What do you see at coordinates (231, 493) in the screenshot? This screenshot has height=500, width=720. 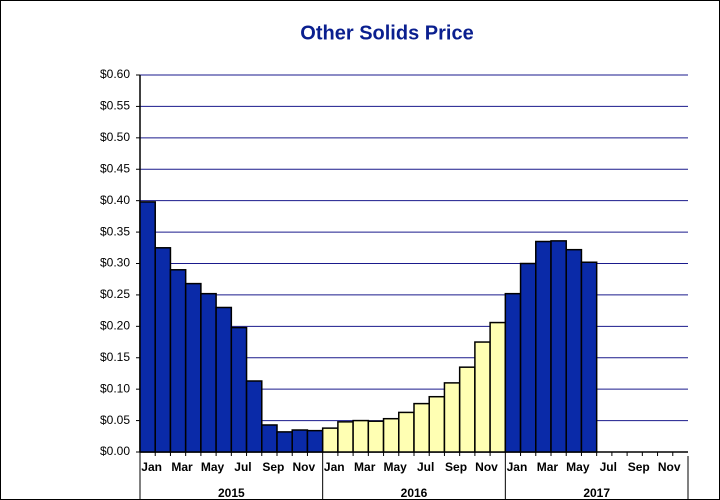 I see `year-label: 2015` at bounding box center [231, 493].